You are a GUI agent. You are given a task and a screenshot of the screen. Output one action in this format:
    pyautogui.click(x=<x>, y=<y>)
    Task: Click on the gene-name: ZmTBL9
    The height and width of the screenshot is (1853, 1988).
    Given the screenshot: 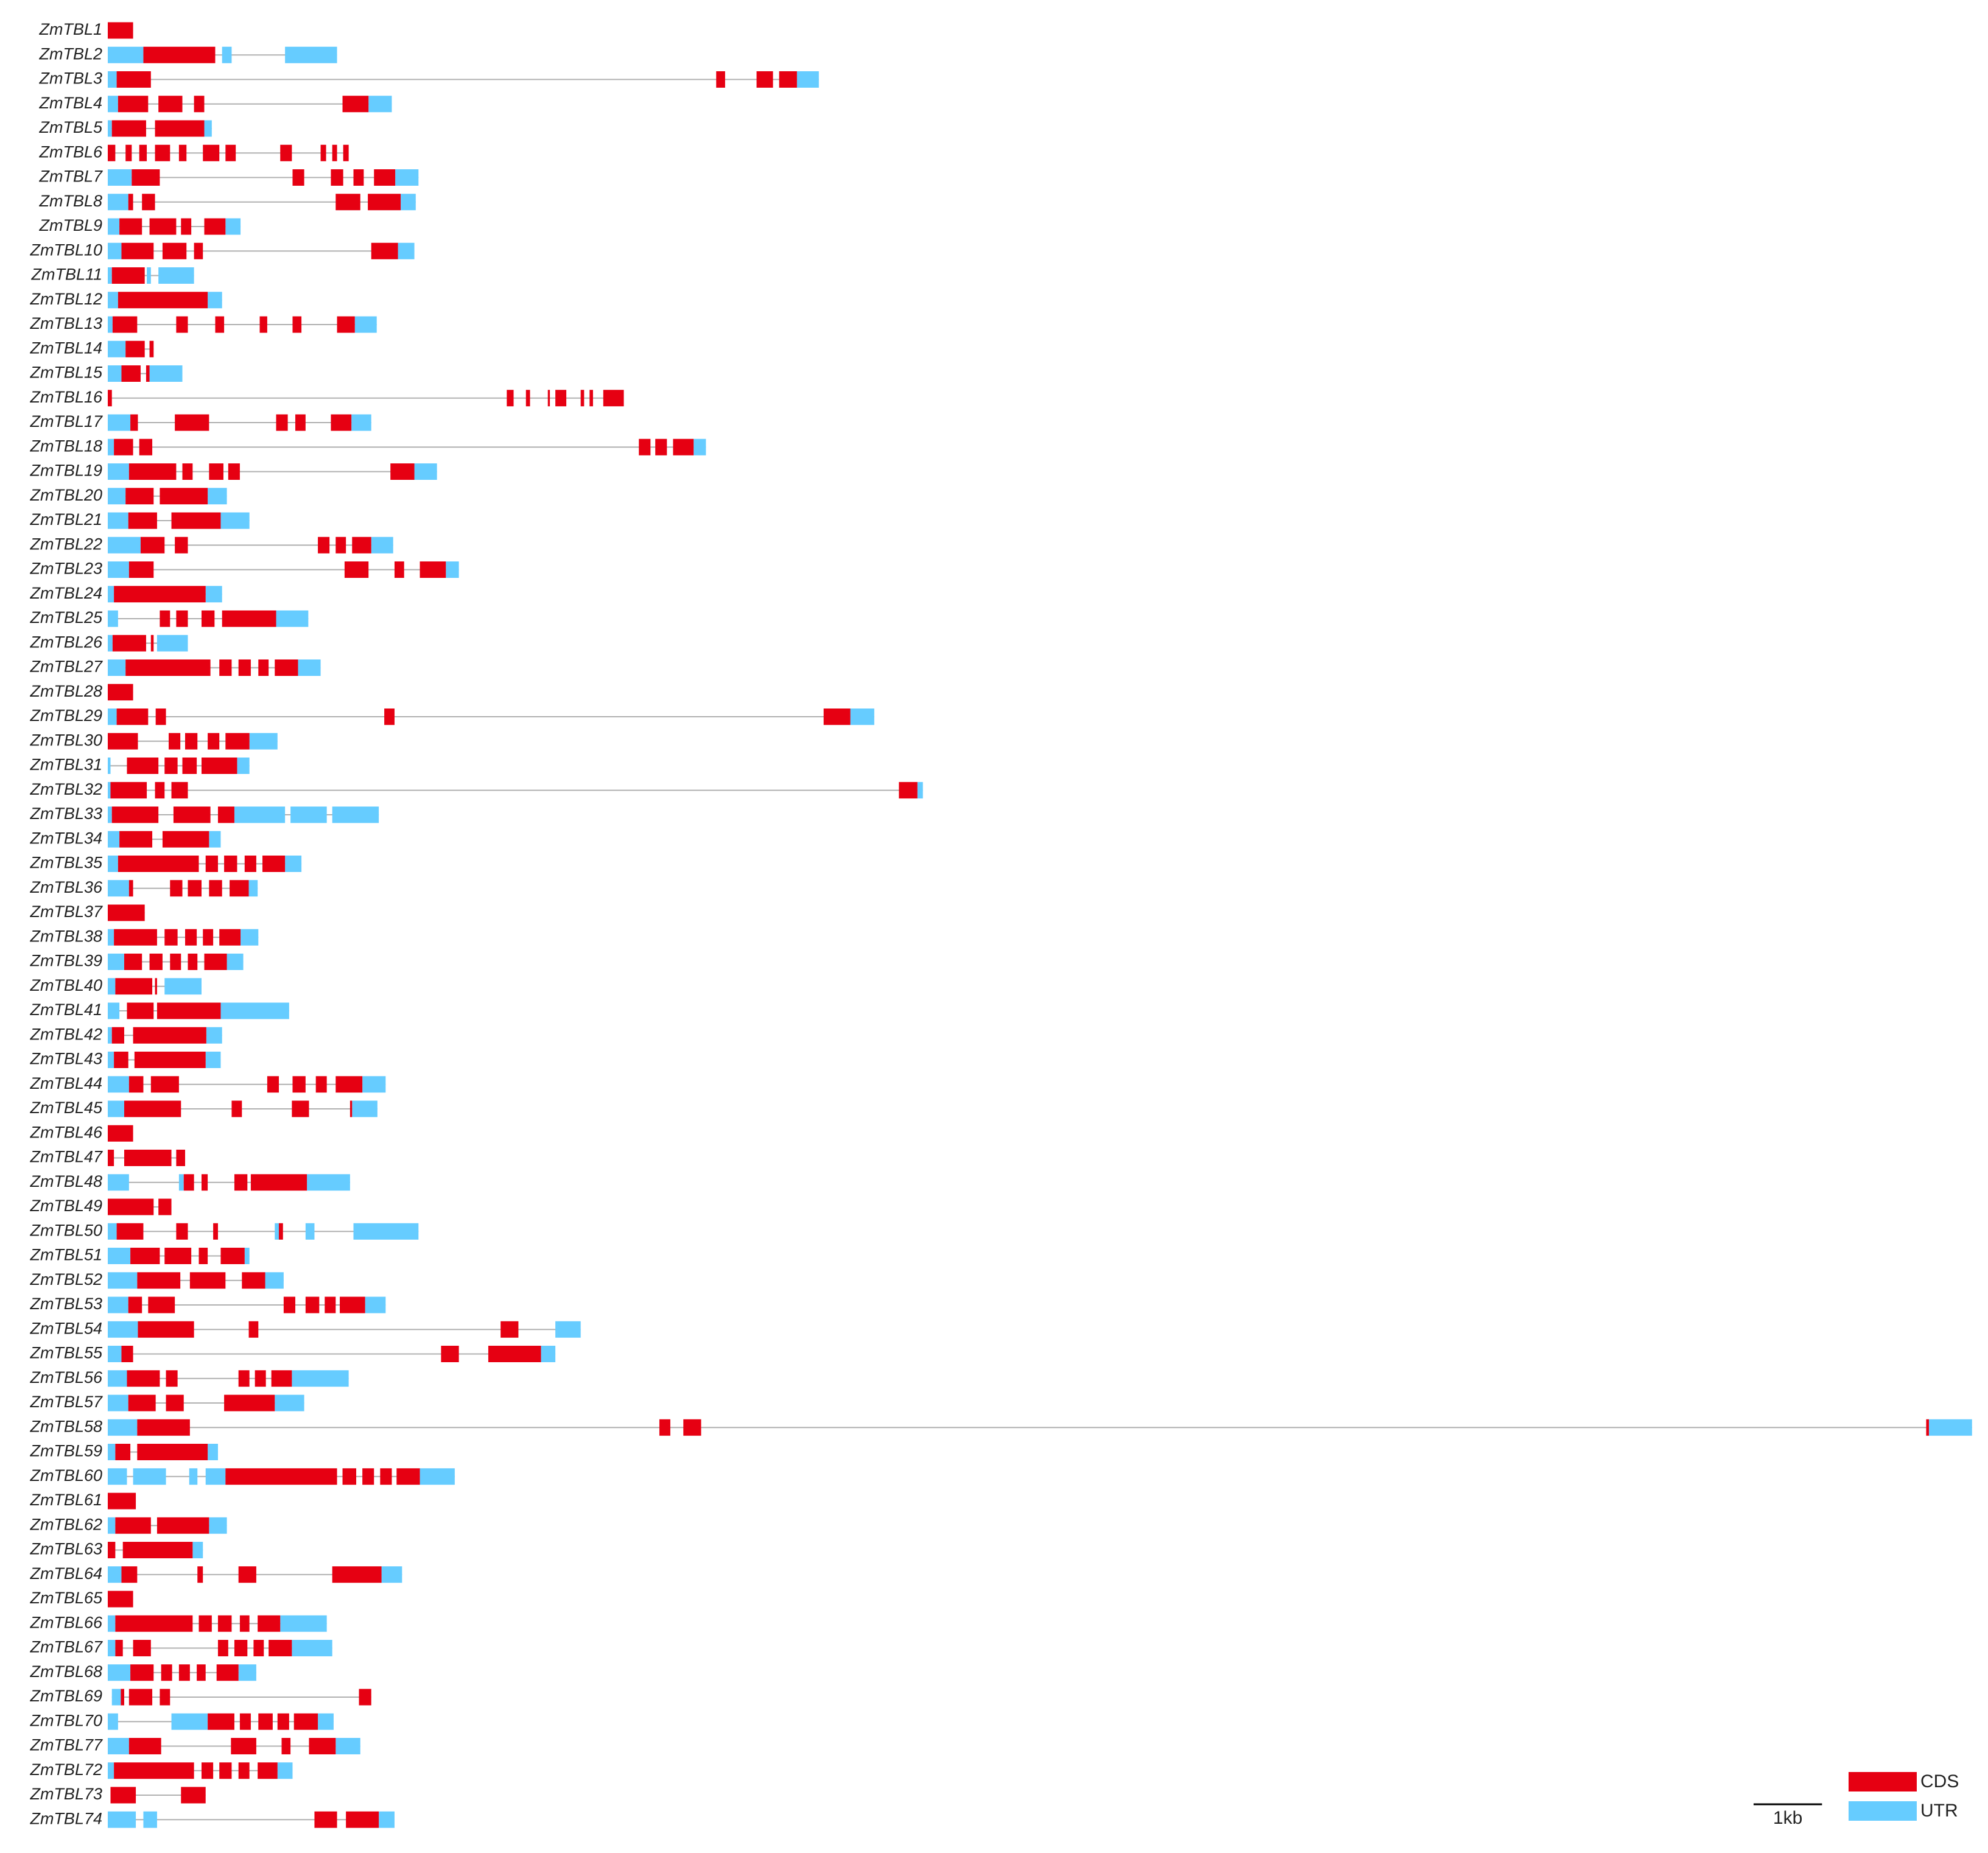 What is the action you would take?
    pyautogui.click(x=70, y=225)
    